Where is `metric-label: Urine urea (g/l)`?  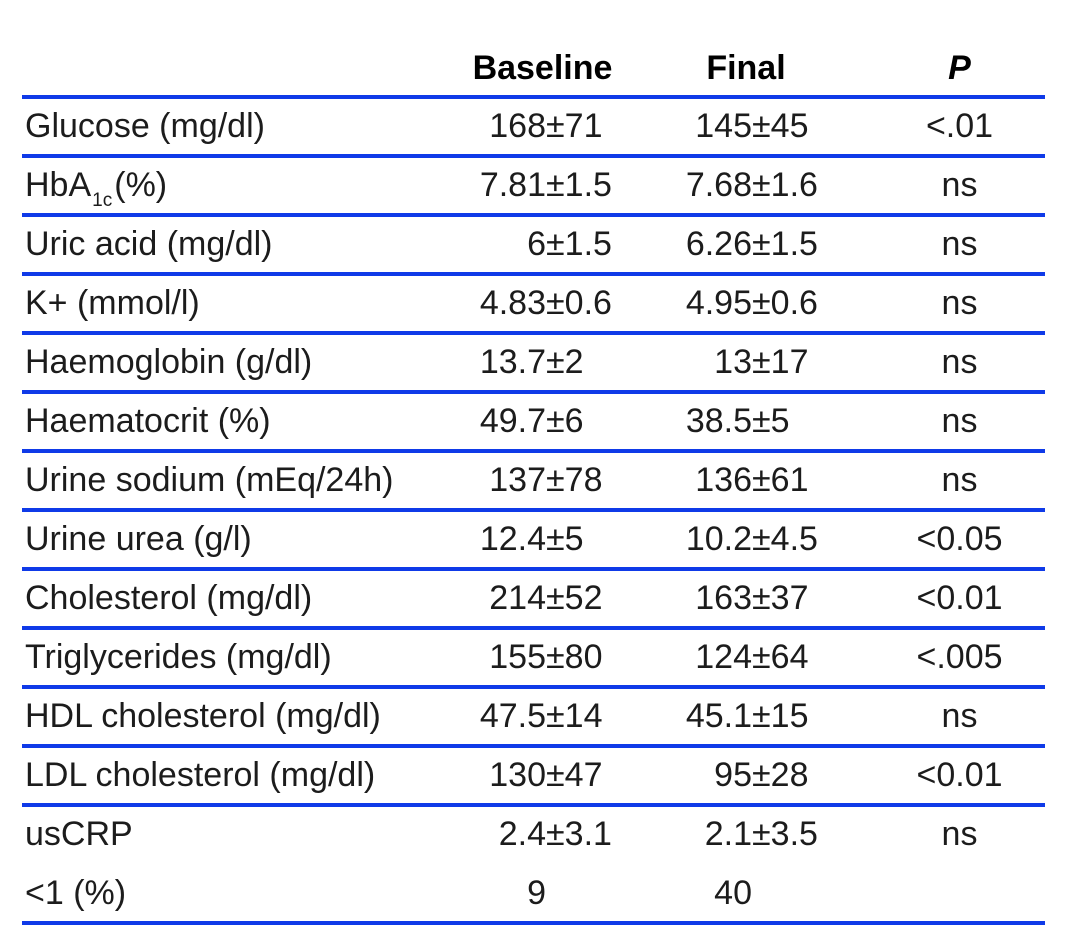
metric-label: Urine urea (g/l) is located at coordinates (233, 539).